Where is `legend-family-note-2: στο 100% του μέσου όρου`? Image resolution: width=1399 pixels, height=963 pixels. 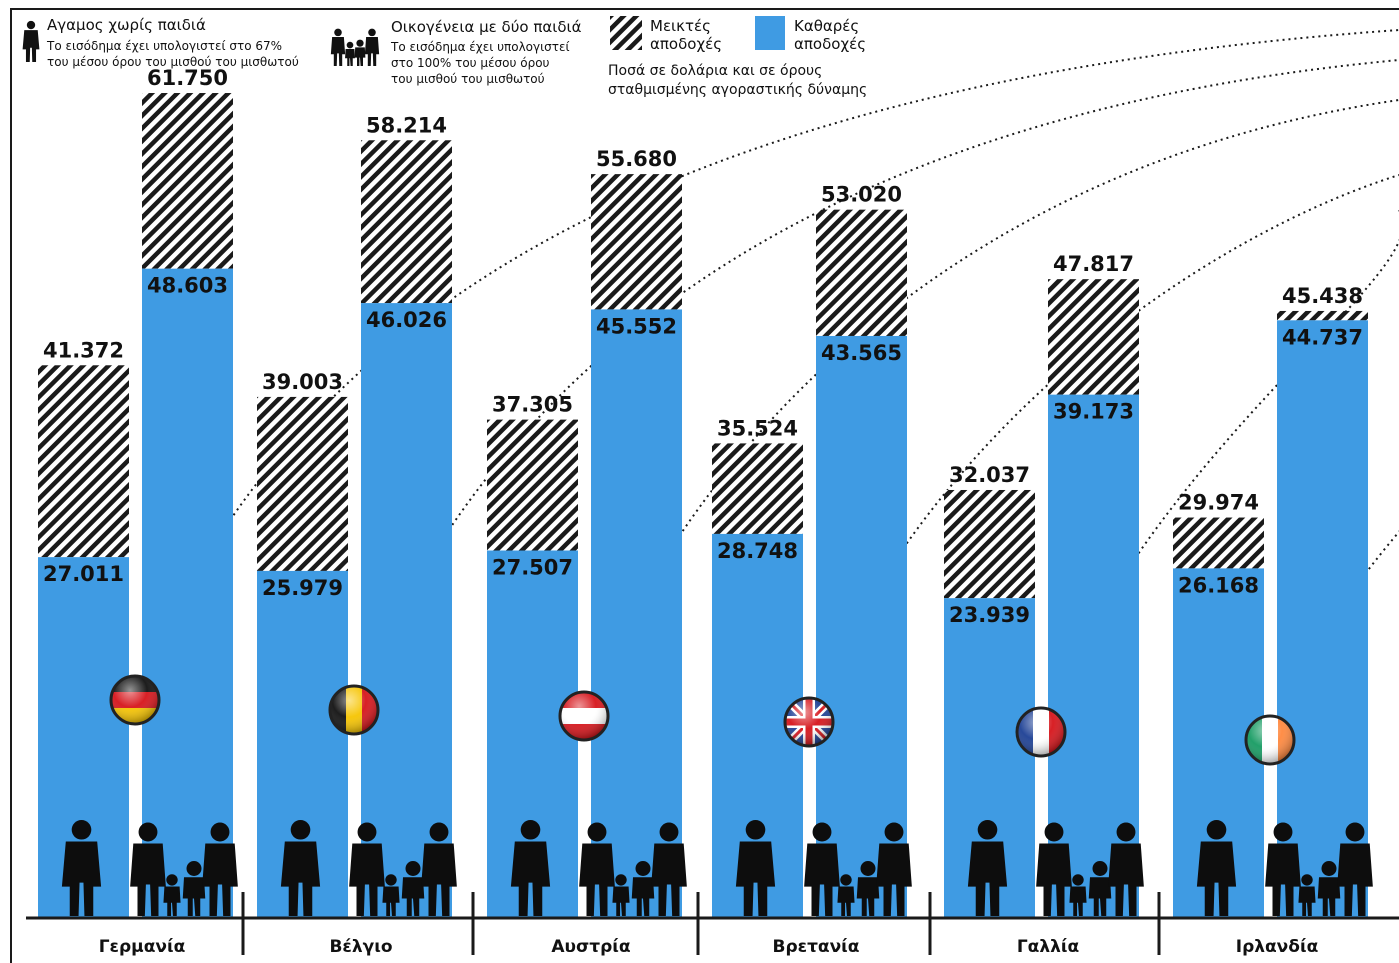
legend-family-note-2: στο 100% του μέσου όρου is located at coordinates (470, 63).